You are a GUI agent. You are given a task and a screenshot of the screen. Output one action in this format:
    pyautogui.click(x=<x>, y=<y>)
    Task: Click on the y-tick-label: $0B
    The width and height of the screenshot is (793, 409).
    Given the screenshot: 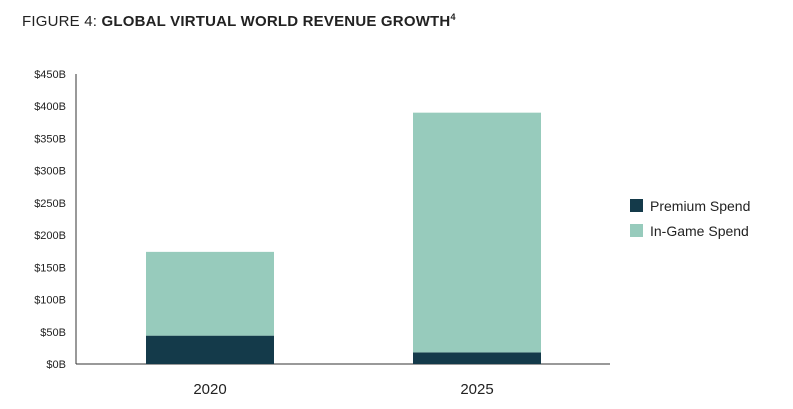 What is the action you would take?
    pyautogui.click(x=56, y=365)
    